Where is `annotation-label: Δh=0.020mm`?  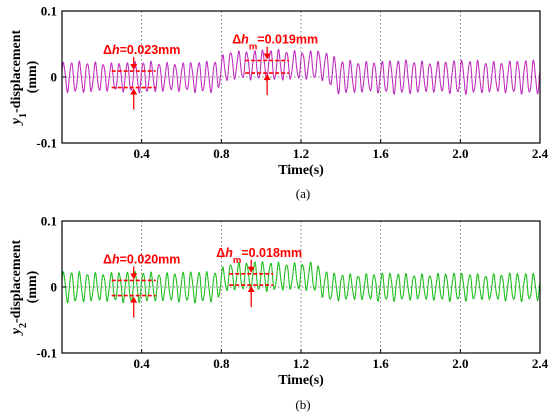 annotation-label: Δh=0.020mm is located at coordinates (141, 259).